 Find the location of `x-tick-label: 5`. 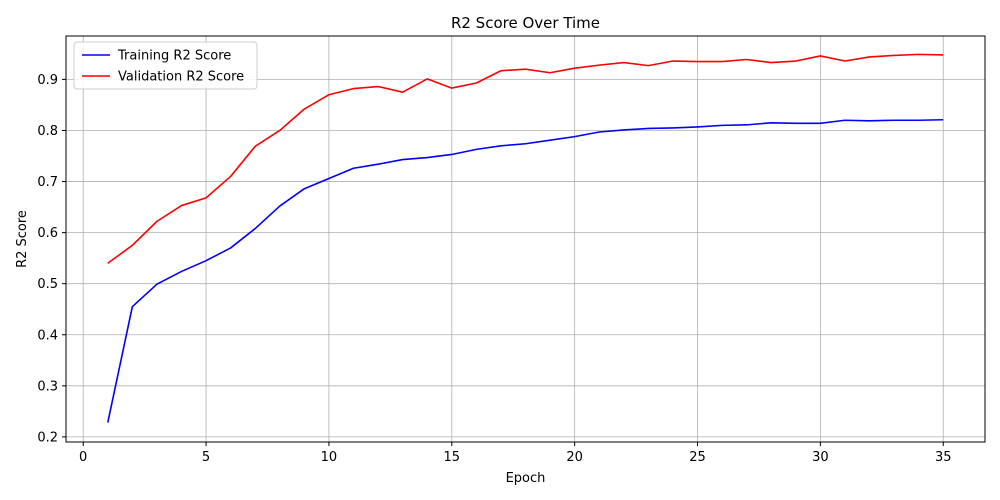

x-tick-label: 5 is located at coordinates (206, 457).